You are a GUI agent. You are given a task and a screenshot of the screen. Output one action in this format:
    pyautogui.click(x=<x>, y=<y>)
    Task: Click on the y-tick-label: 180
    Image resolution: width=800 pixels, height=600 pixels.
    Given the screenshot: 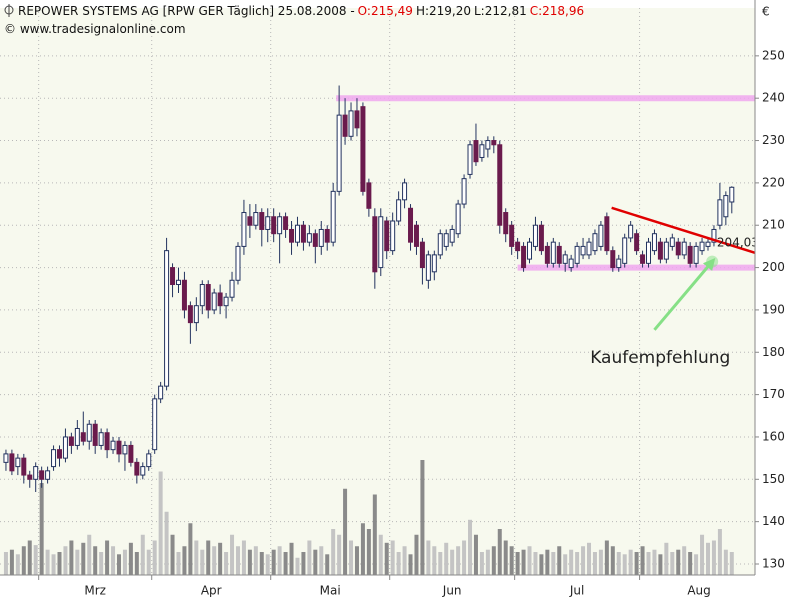 What is the action you would take?
    pyautogui.click(x=773, y=352)
    